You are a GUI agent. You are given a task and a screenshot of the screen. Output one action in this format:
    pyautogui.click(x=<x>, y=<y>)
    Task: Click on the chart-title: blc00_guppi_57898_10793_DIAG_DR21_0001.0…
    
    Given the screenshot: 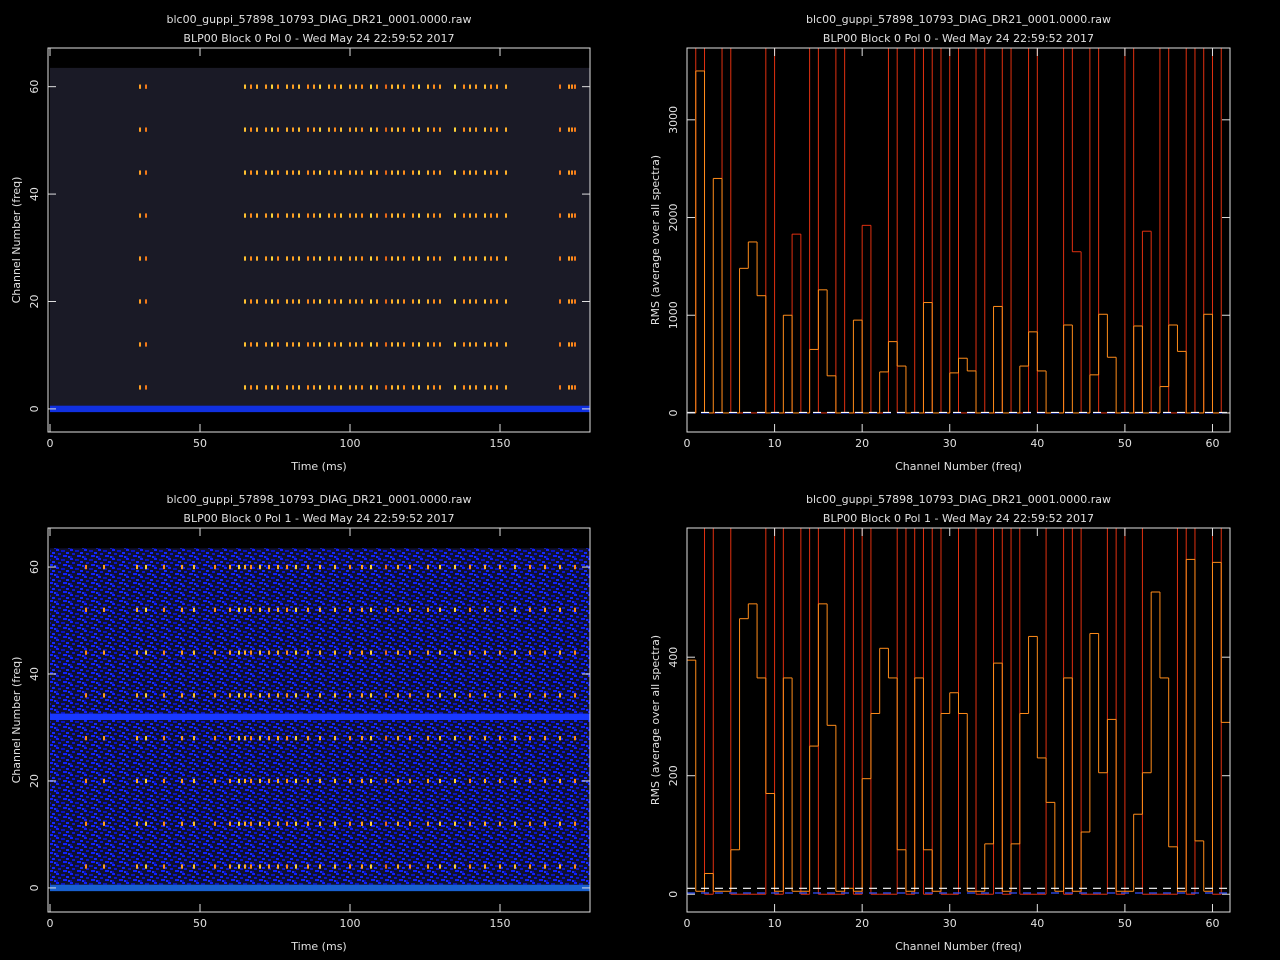 What is the action you would take?
    pyautogui.click(x=958, y=499)
    